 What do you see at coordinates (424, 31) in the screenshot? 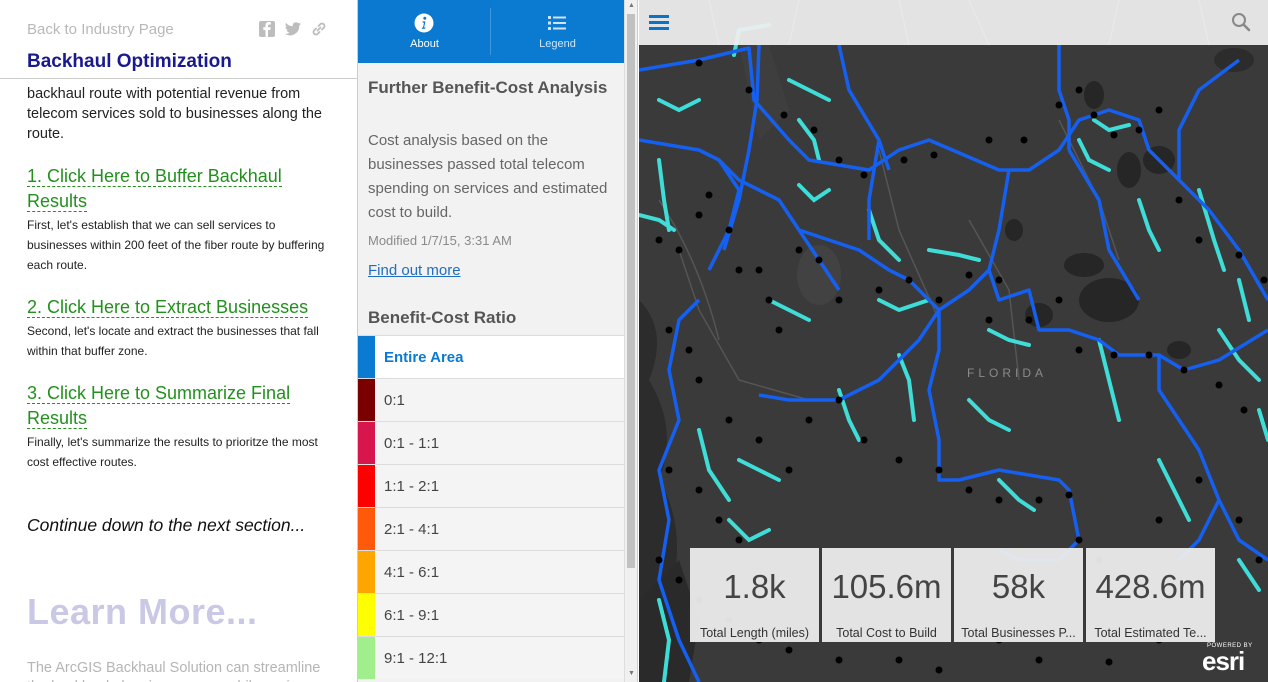
I see `tab-about: About` at bounding box center [424, 31].